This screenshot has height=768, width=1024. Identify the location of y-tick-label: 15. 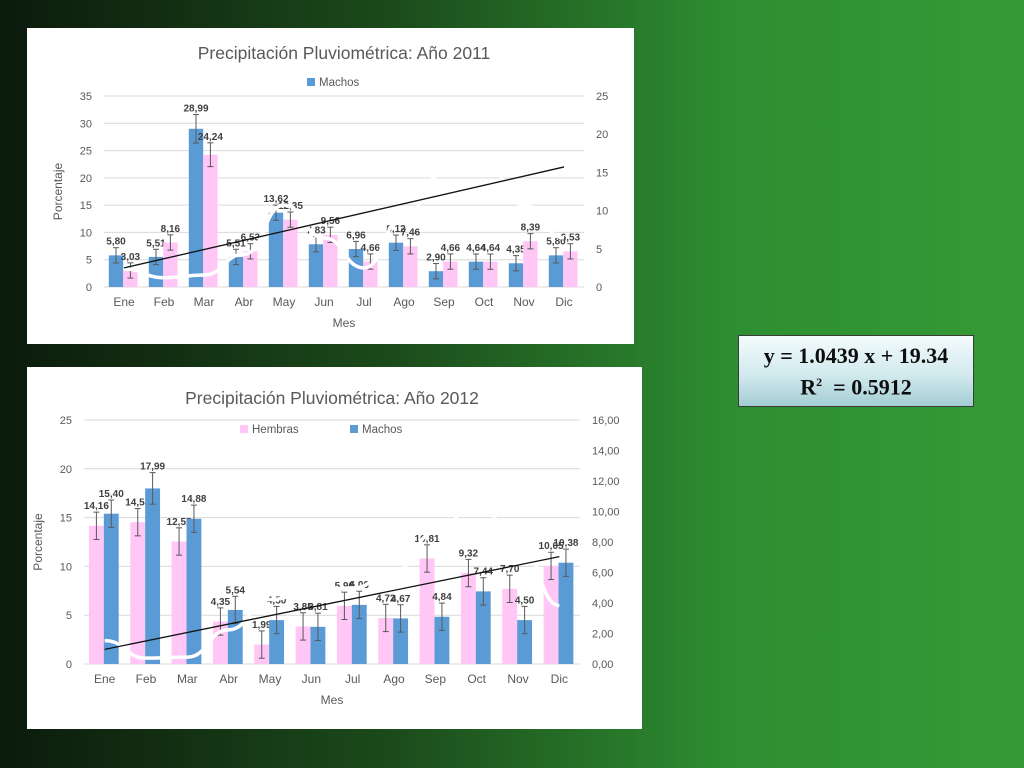
(86, 206).